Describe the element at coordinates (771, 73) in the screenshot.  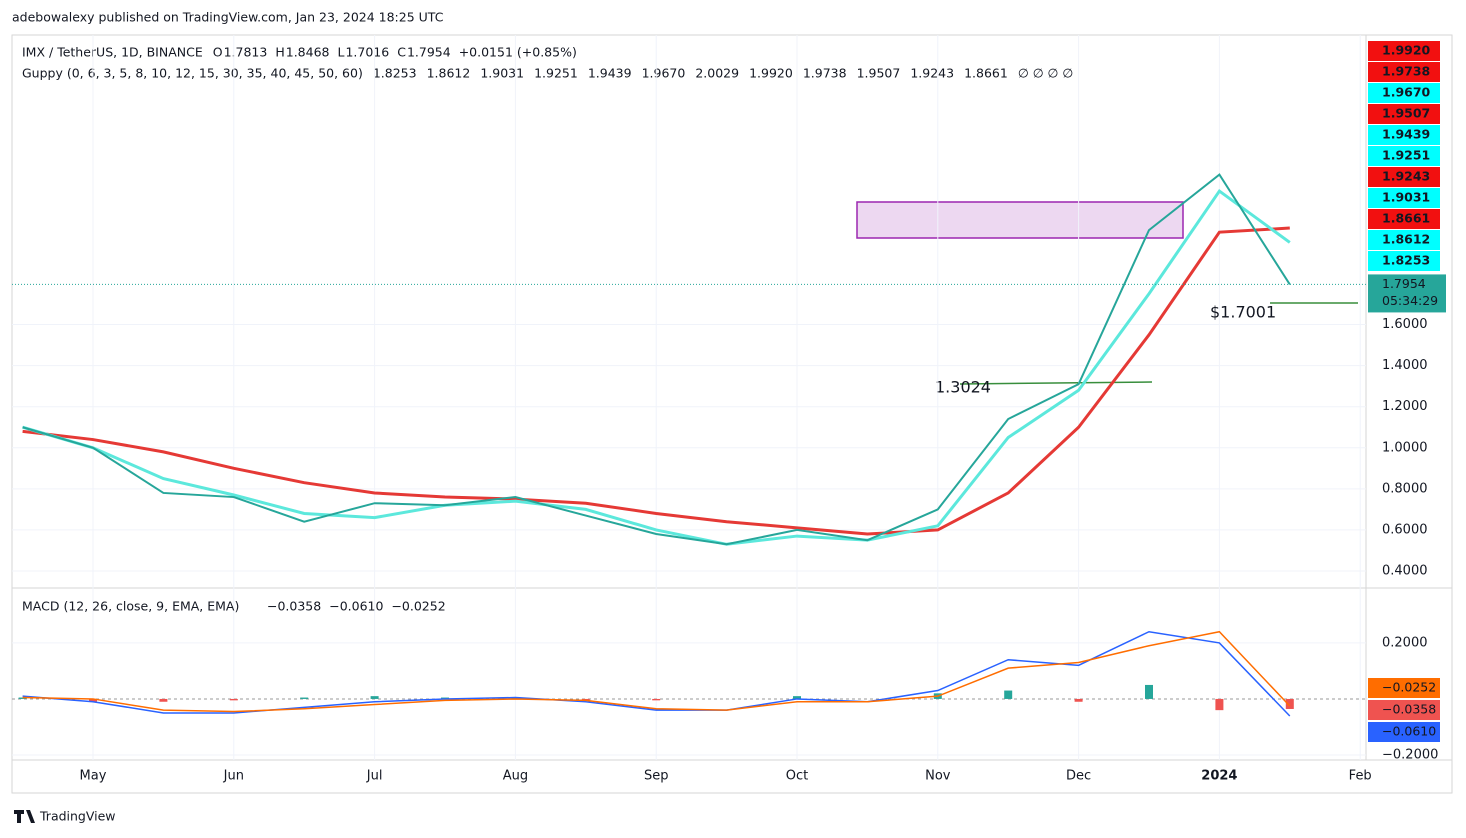
I see `legend-text: 1.9920` at that location.